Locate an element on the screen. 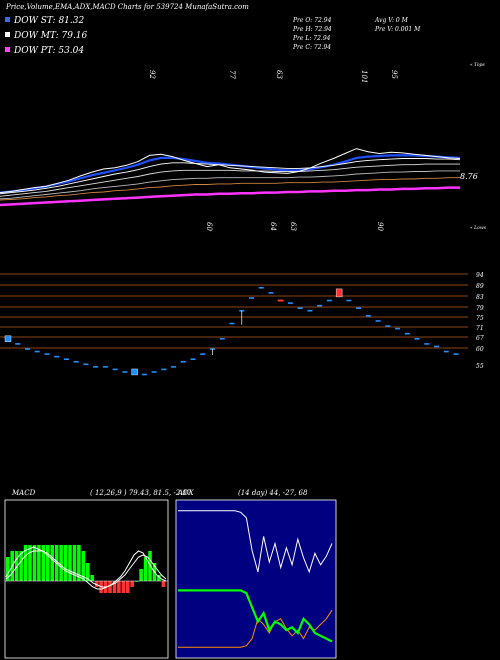  level-label: 67 is located at coordinates (480, 338).